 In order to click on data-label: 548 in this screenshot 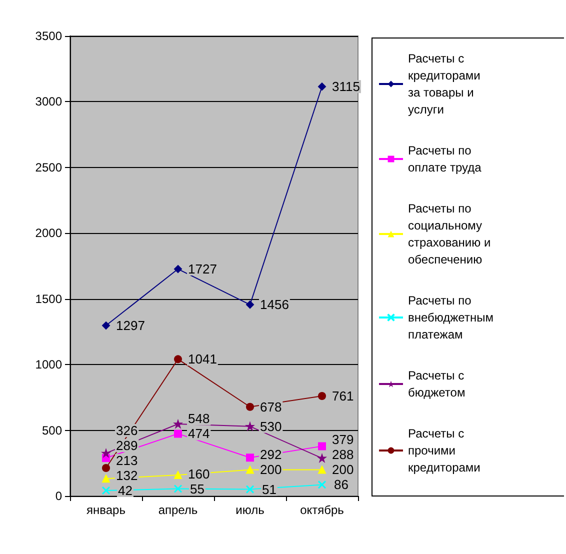, I will do `click(199, 418)`.